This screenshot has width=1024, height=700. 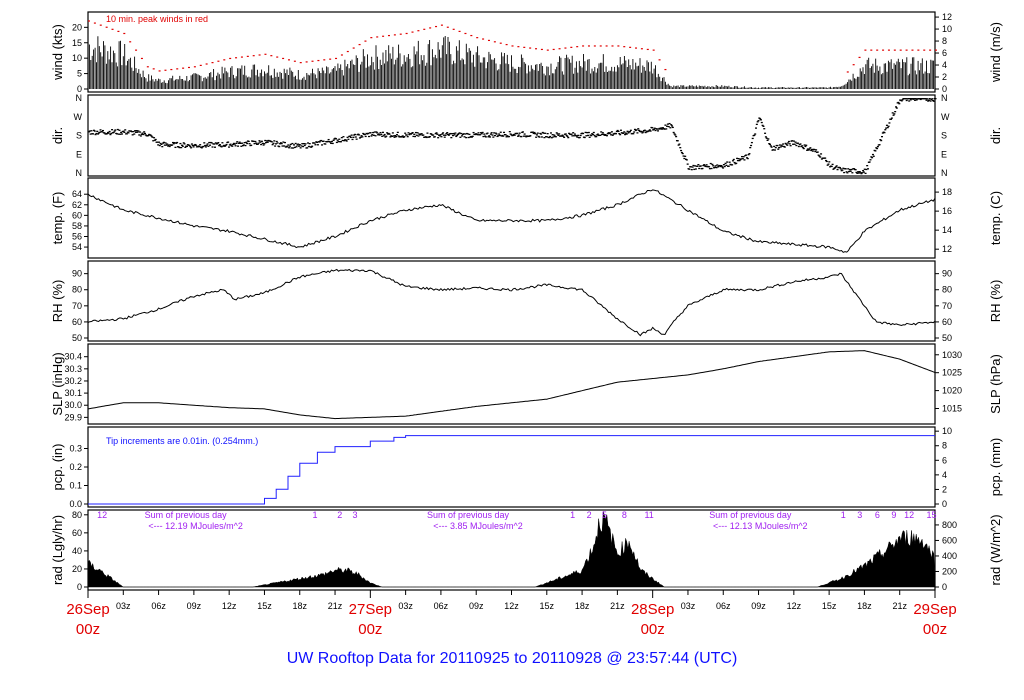 What do you see at coordinates (945, 117) in the screenshot?
I see `ytick-label-right: W` at bounding box center [945, 117].